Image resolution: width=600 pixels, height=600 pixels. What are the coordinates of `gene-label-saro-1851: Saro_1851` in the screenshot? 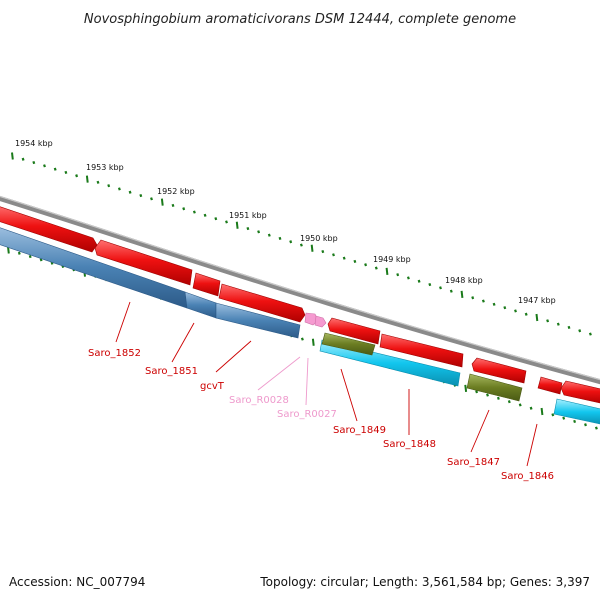 It's located at (171, 371).